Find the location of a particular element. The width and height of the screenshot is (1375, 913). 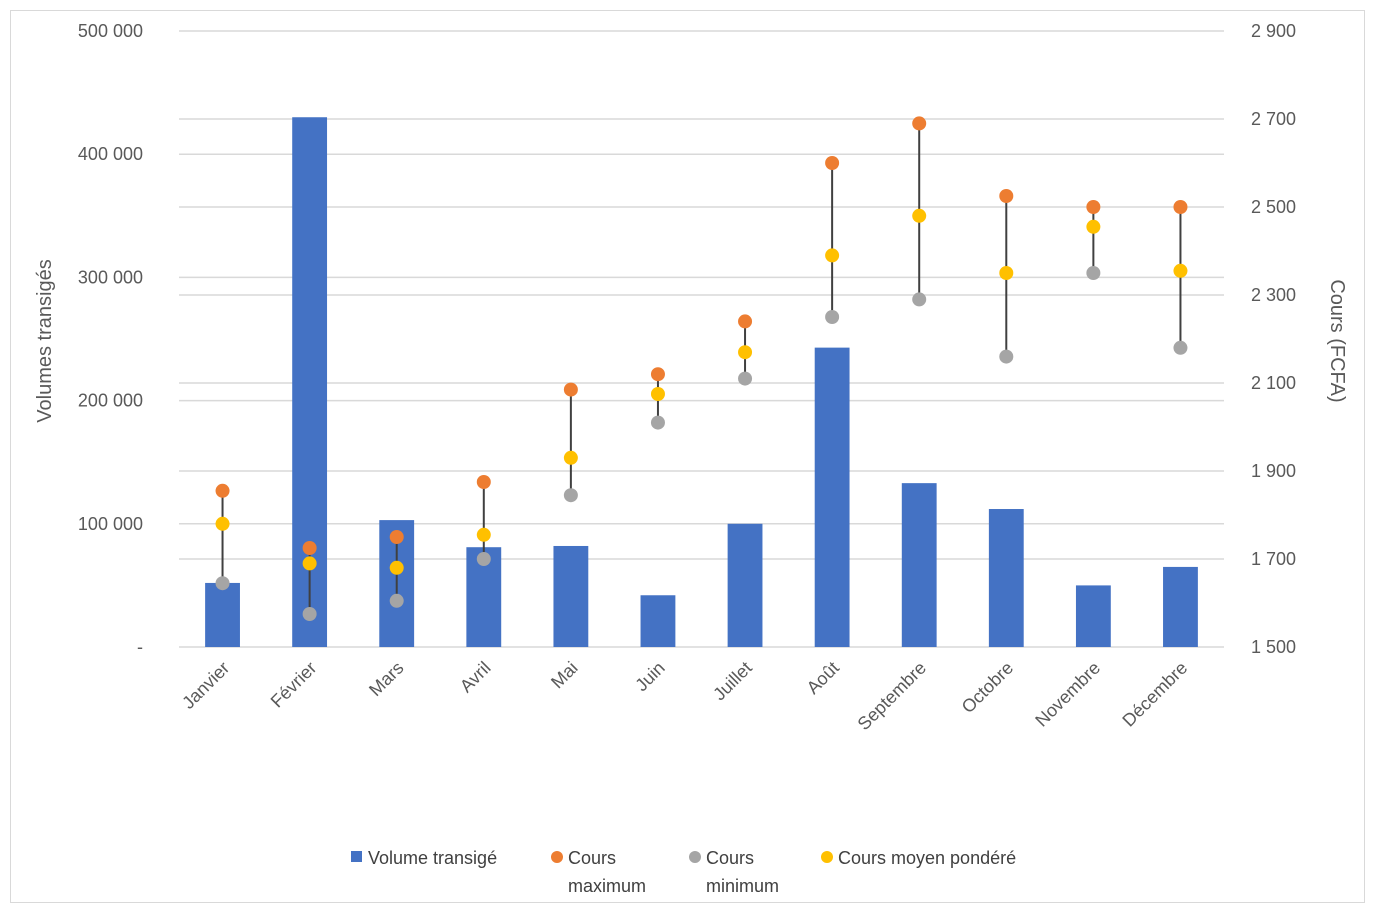

right-axis-tick-label: 1 900 is located at coordinates (1273, 471).